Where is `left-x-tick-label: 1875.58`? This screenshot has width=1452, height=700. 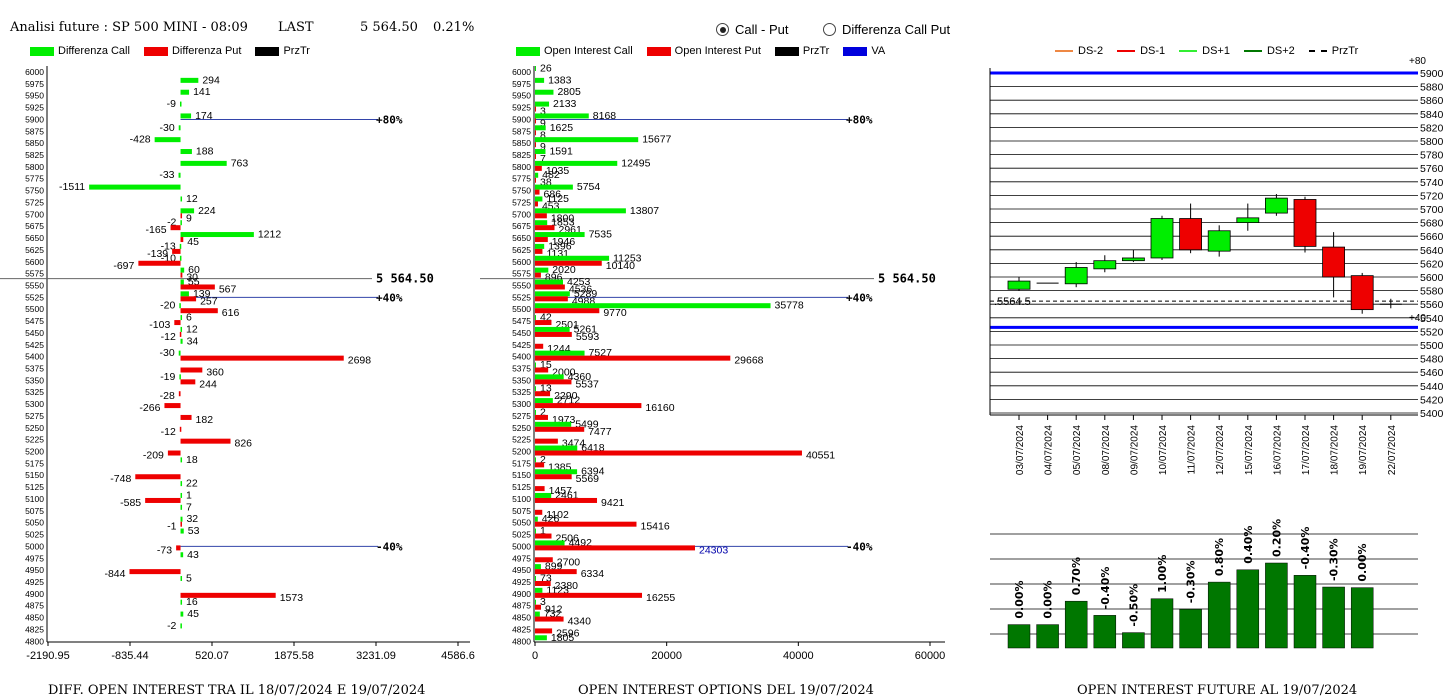
left-x-tick-label: 1875.58 is located at coordinates (294, 656).